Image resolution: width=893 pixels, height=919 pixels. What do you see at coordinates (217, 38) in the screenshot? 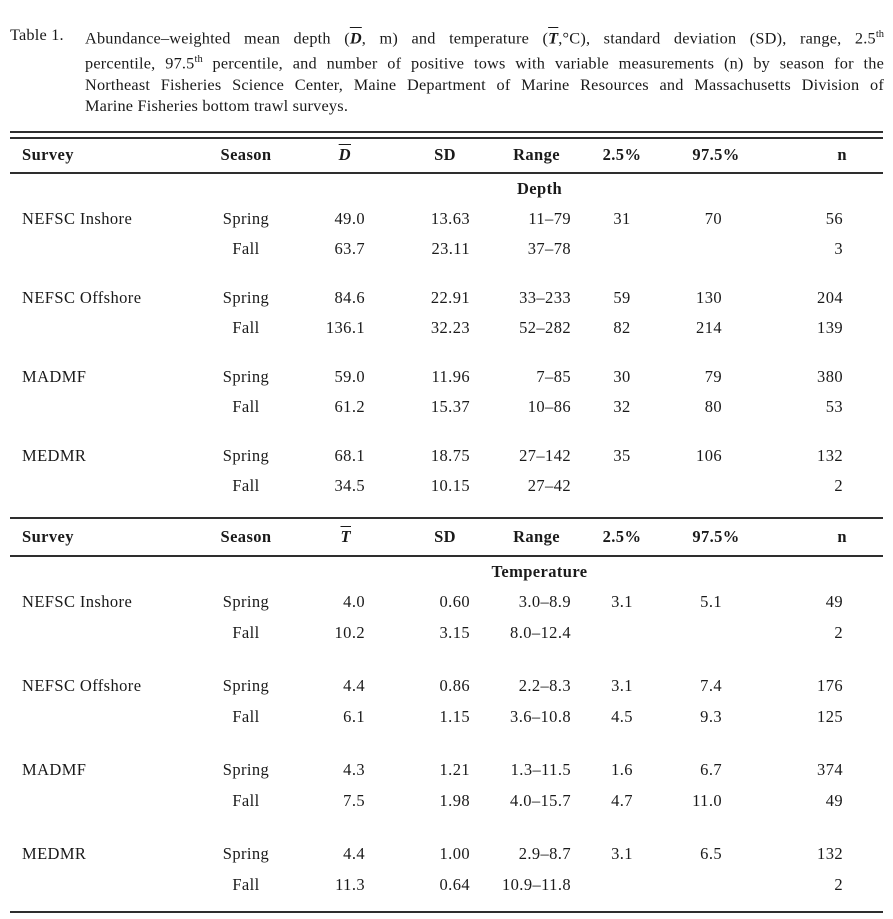
I see `caption-text: Abundance–weighted mean depth (` at bounding box center [217, 38].